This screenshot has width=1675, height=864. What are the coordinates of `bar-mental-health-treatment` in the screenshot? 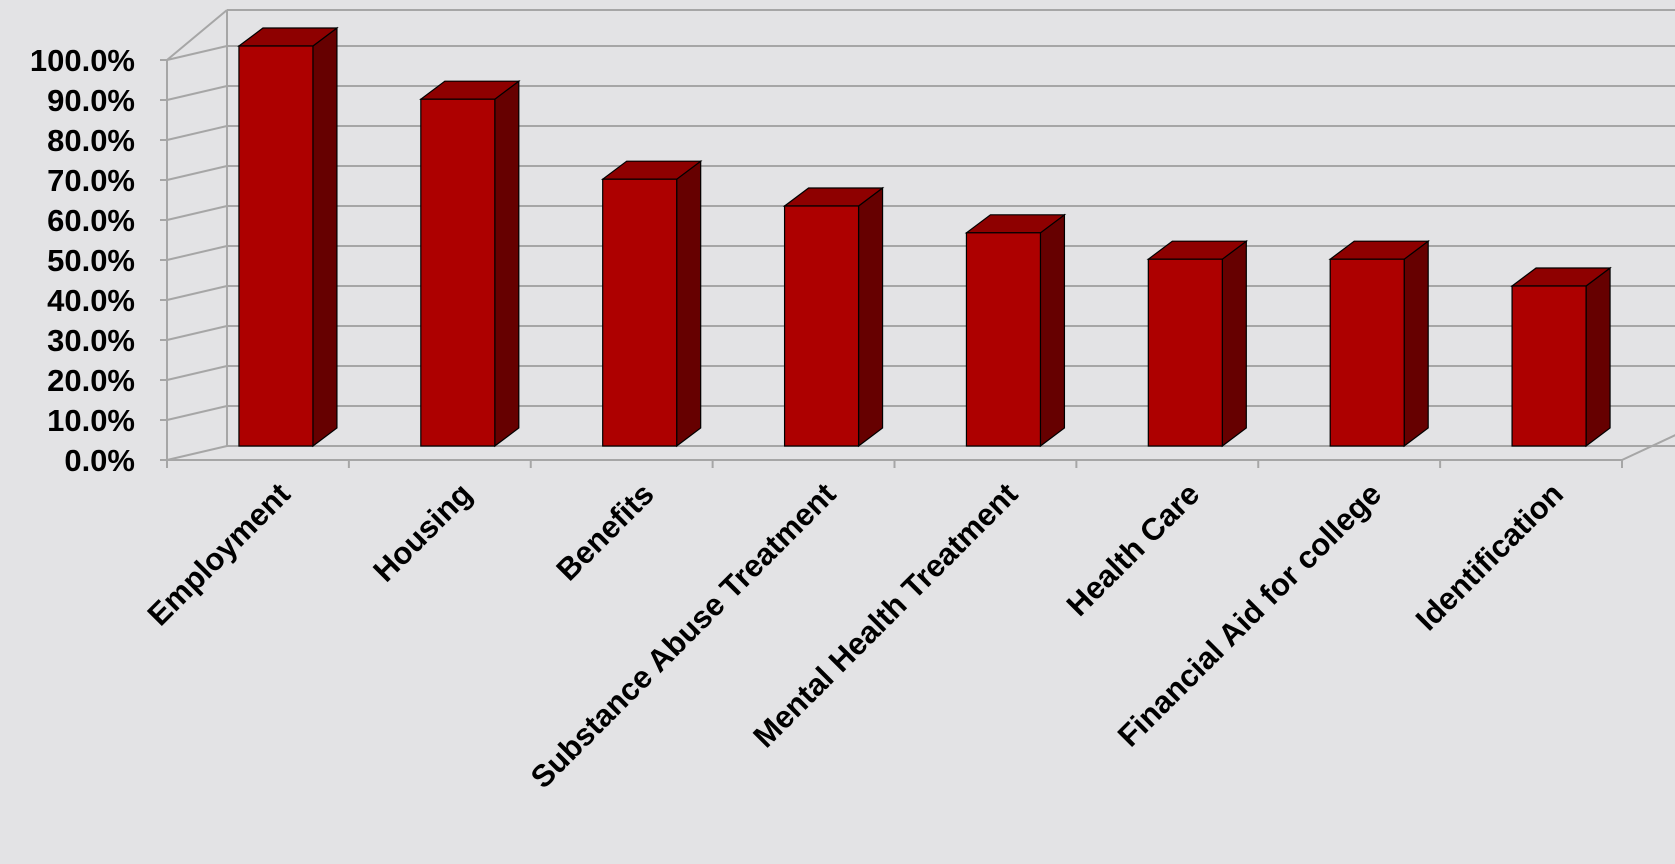 It's located at (1015, 330).